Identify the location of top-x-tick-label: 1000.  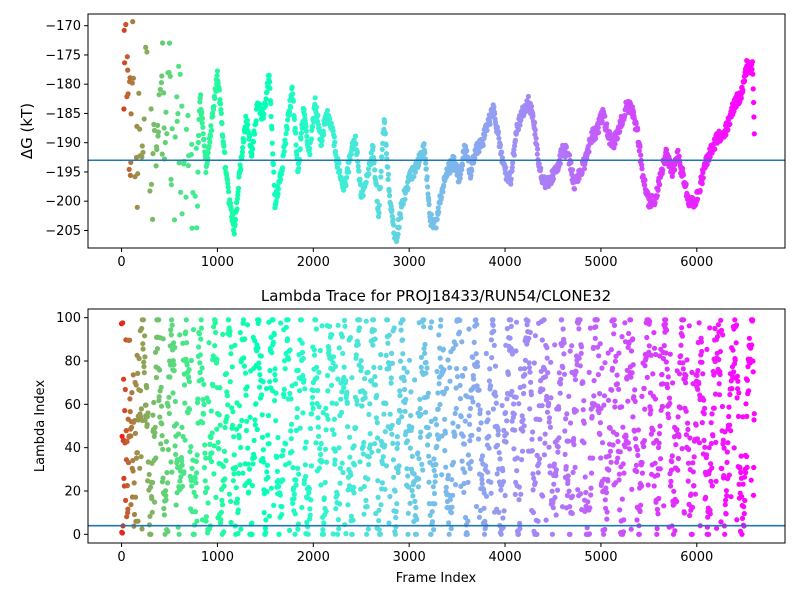
(217, 262).